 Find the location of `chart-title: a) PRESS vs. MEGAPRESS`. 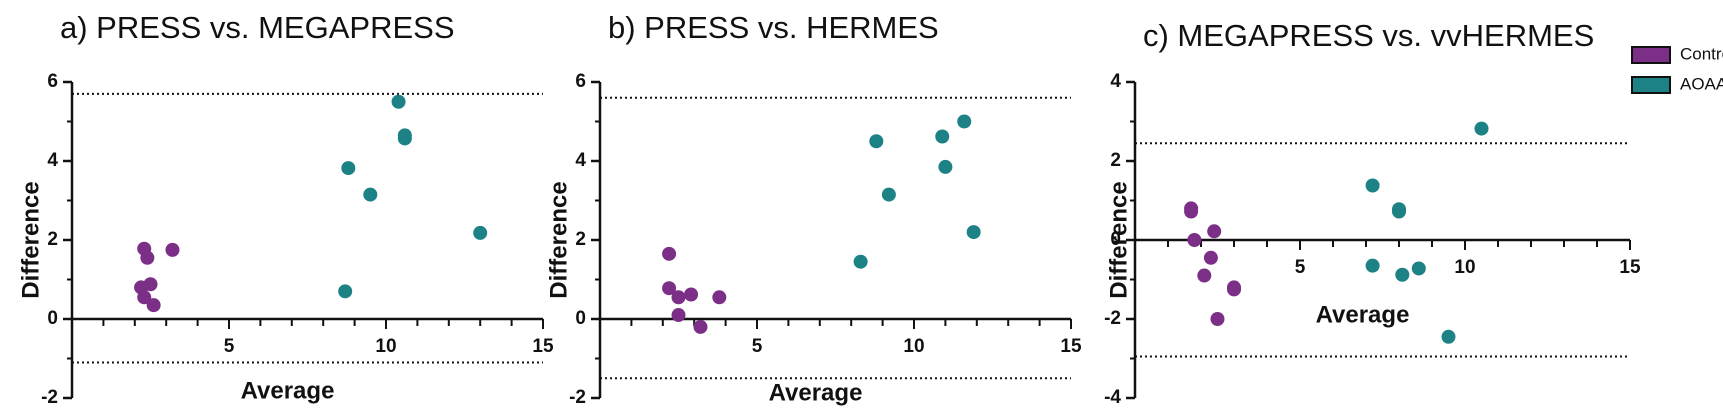

chart-title: a) PRESS vs. MEGAPRESS is located at coordinates (257, 27).